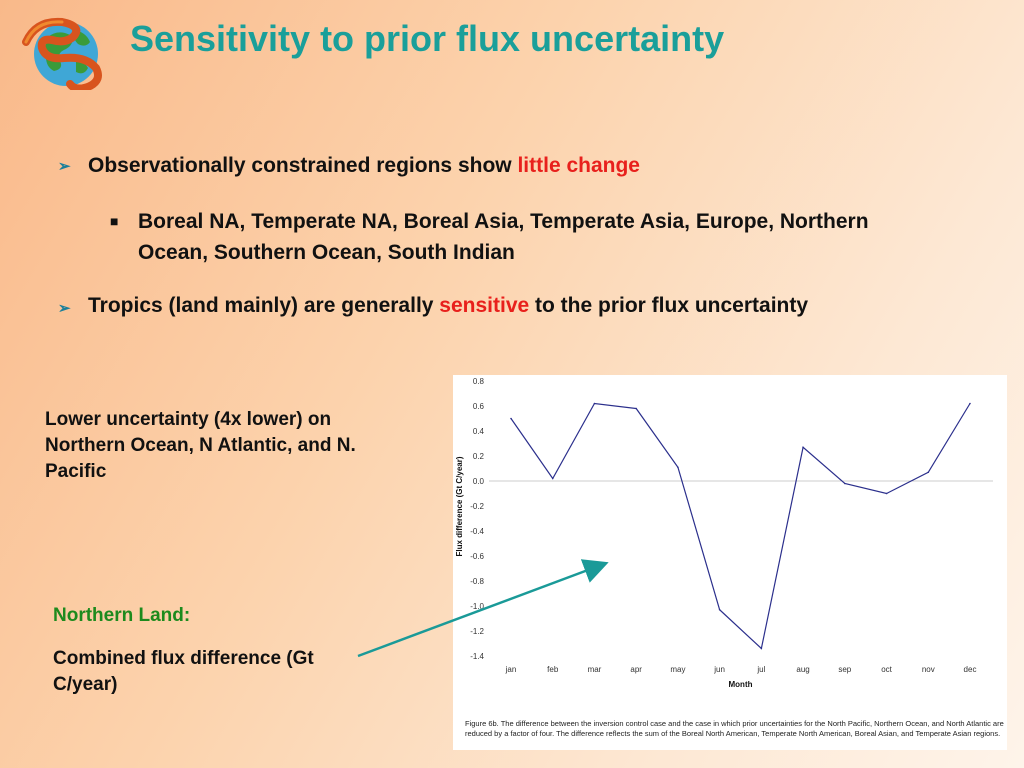 The width and height of the screenshot is (1024, 768). What do you see at coordinates (928, 669) in the screenshot?
I see `x-tick-label: nov` at bounding box center [928, 669].